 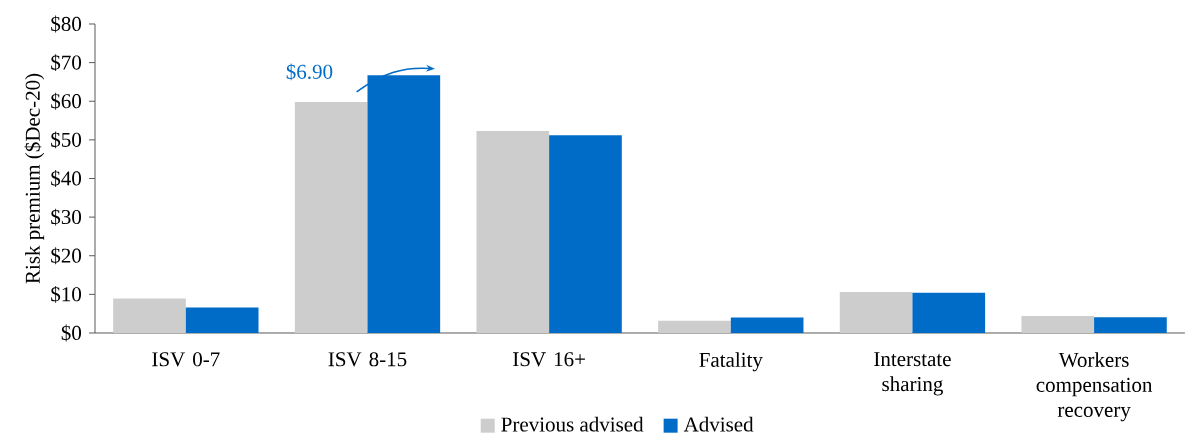 I want to click on y-tick-label: $10, so click(x=66, y=294).